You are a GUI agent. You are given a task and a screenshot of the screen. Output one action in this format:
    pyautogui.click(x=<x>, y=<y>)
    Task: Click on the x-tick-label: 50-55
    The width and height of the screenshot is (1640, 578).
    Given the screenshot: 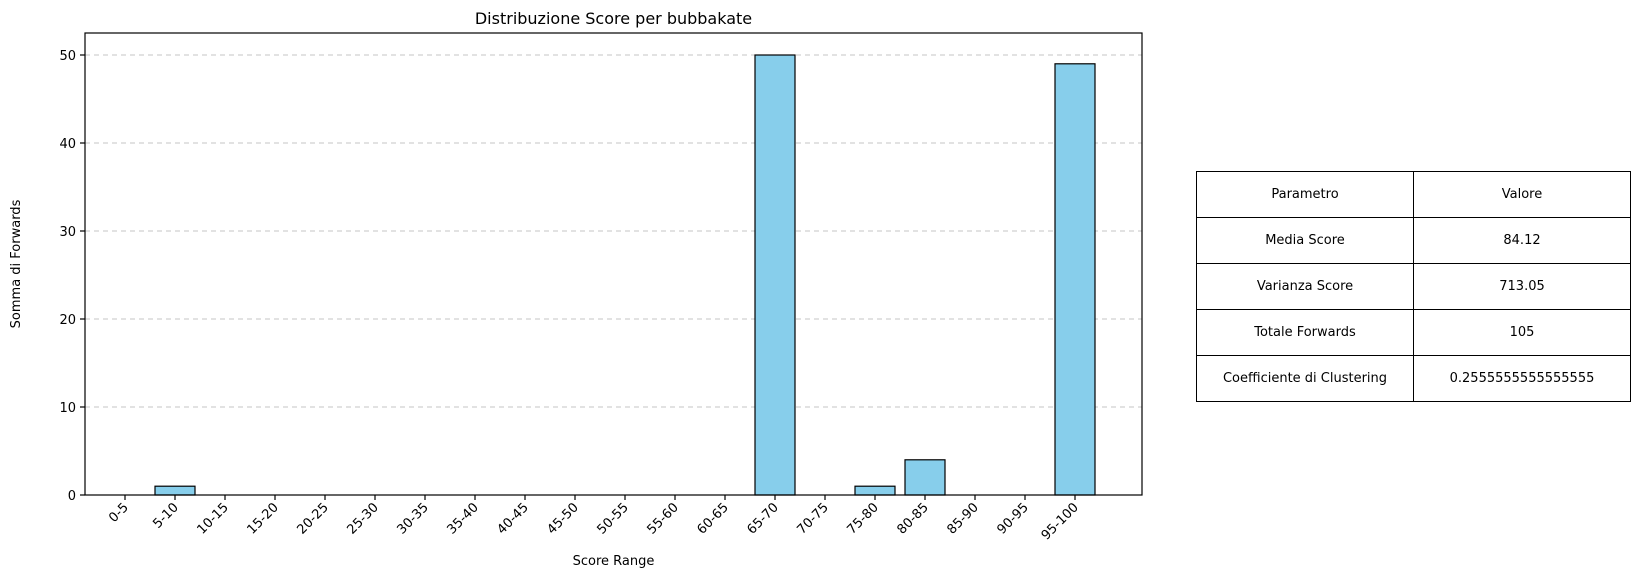 What is the action you would take?
    pyautogui.click(x=613, y=518)
    